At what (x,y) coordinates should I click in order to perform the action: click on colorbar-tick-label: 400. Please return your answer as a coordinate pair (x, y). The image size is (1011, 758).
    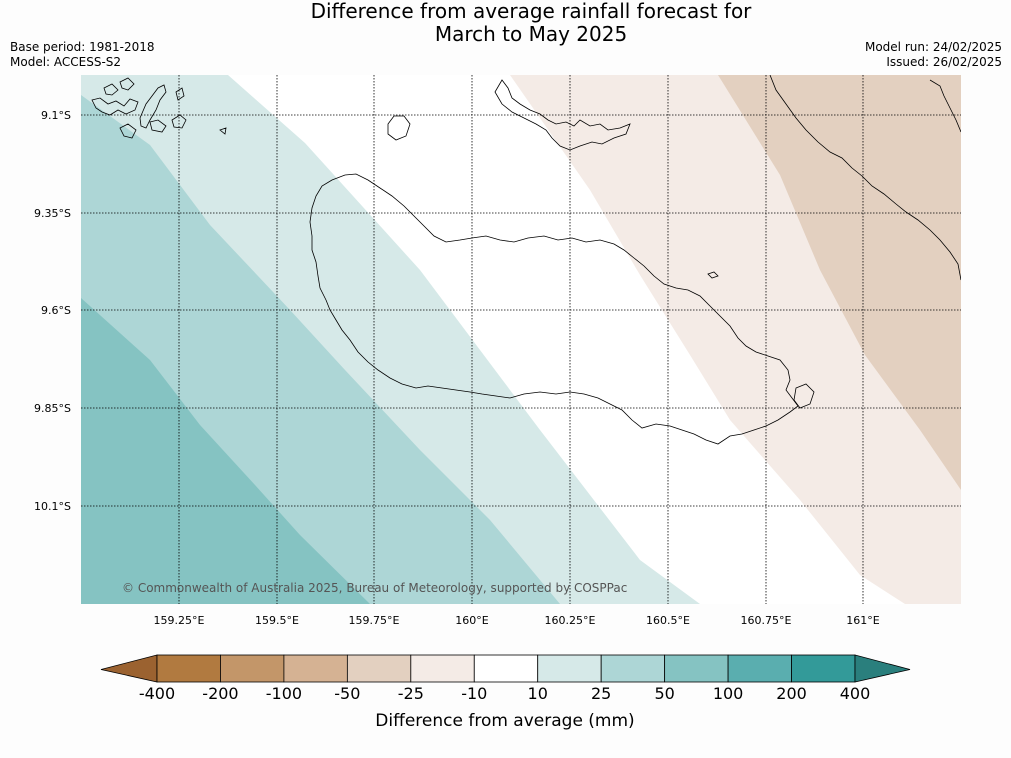
    Looking at the image, I should click on (855, 693).